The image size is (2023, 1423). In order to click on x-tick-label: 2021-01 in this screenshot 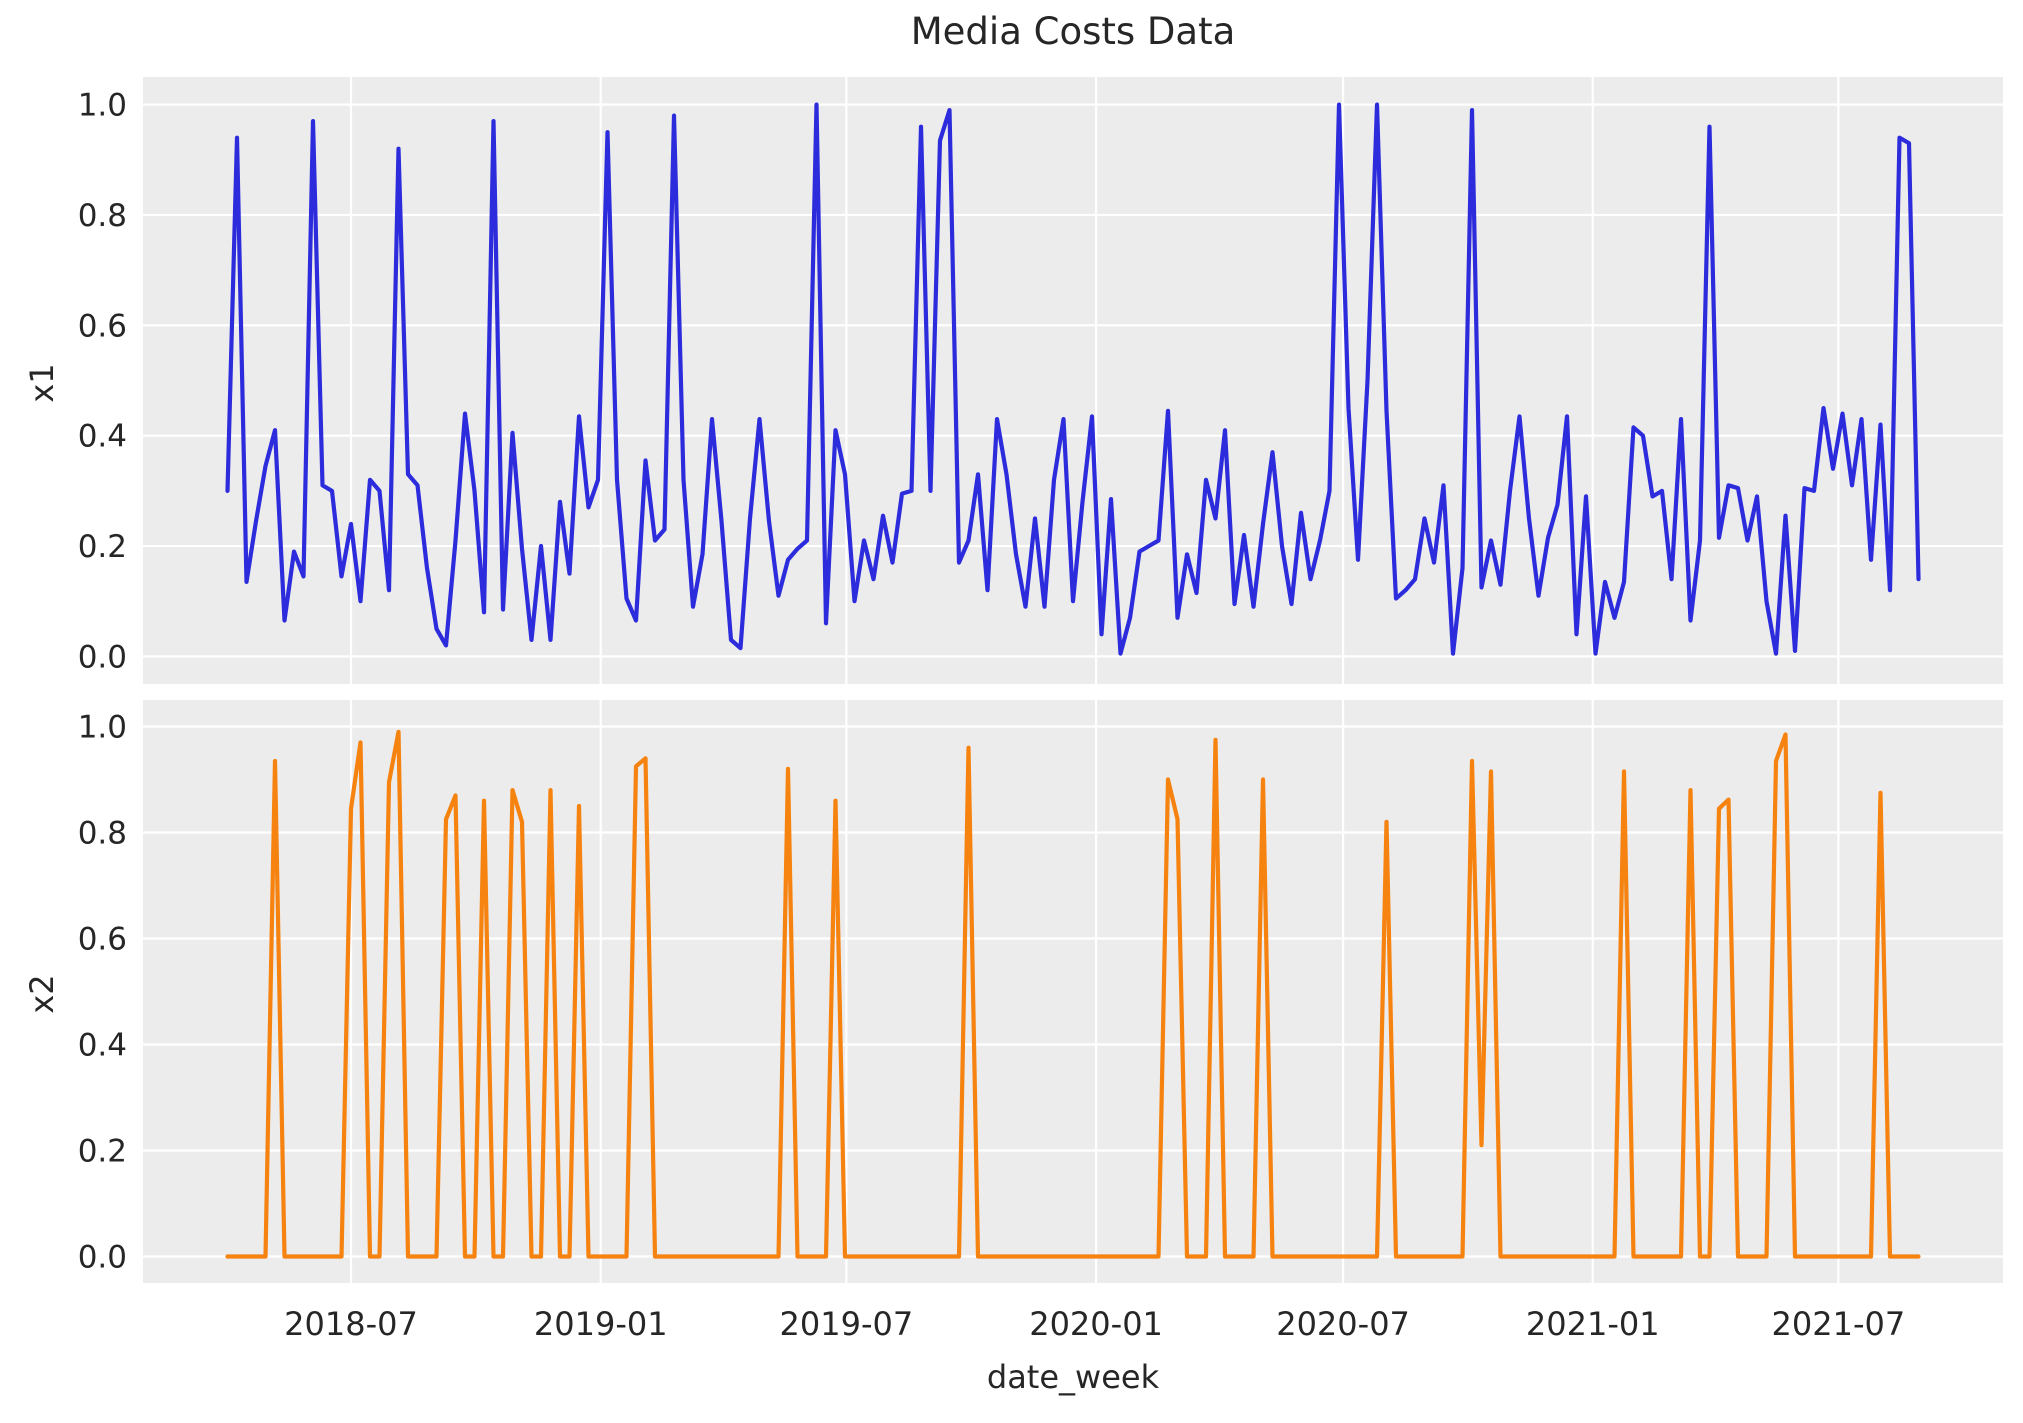, I will do `click(1593, 1324)`.